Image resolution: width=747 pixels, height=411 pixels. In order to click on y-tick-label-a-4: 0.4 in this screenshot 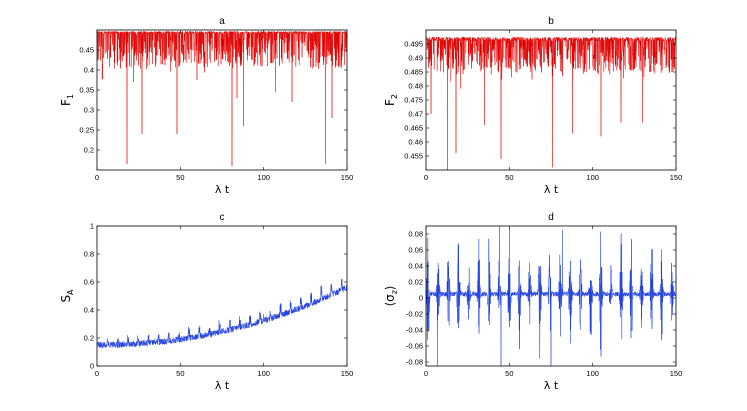, I will do `click(89, 70)`.